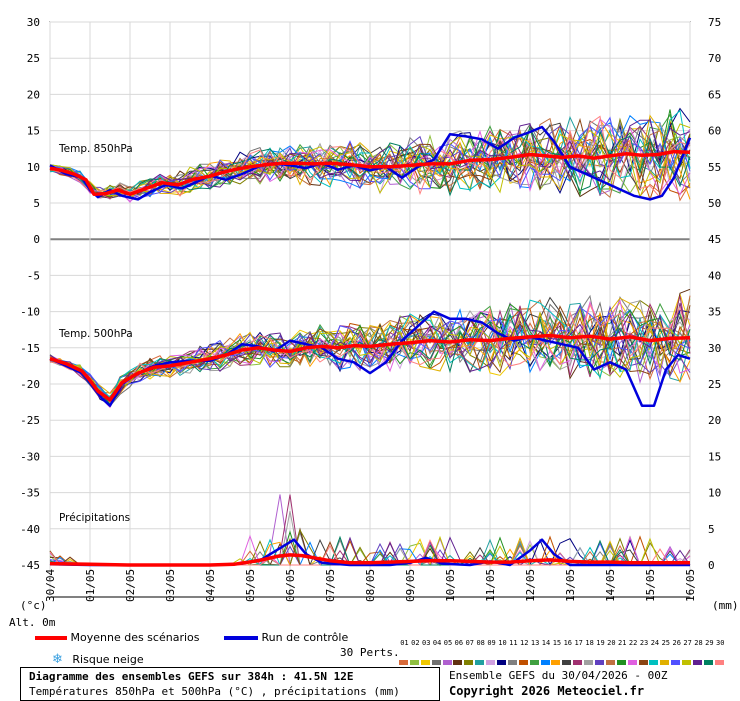 This screenshot has width=740, height=701. What do you see at coordinates (714, 94) in the screenshot?
I see `right-tick-label: 65` at bounding box center [714, 94].